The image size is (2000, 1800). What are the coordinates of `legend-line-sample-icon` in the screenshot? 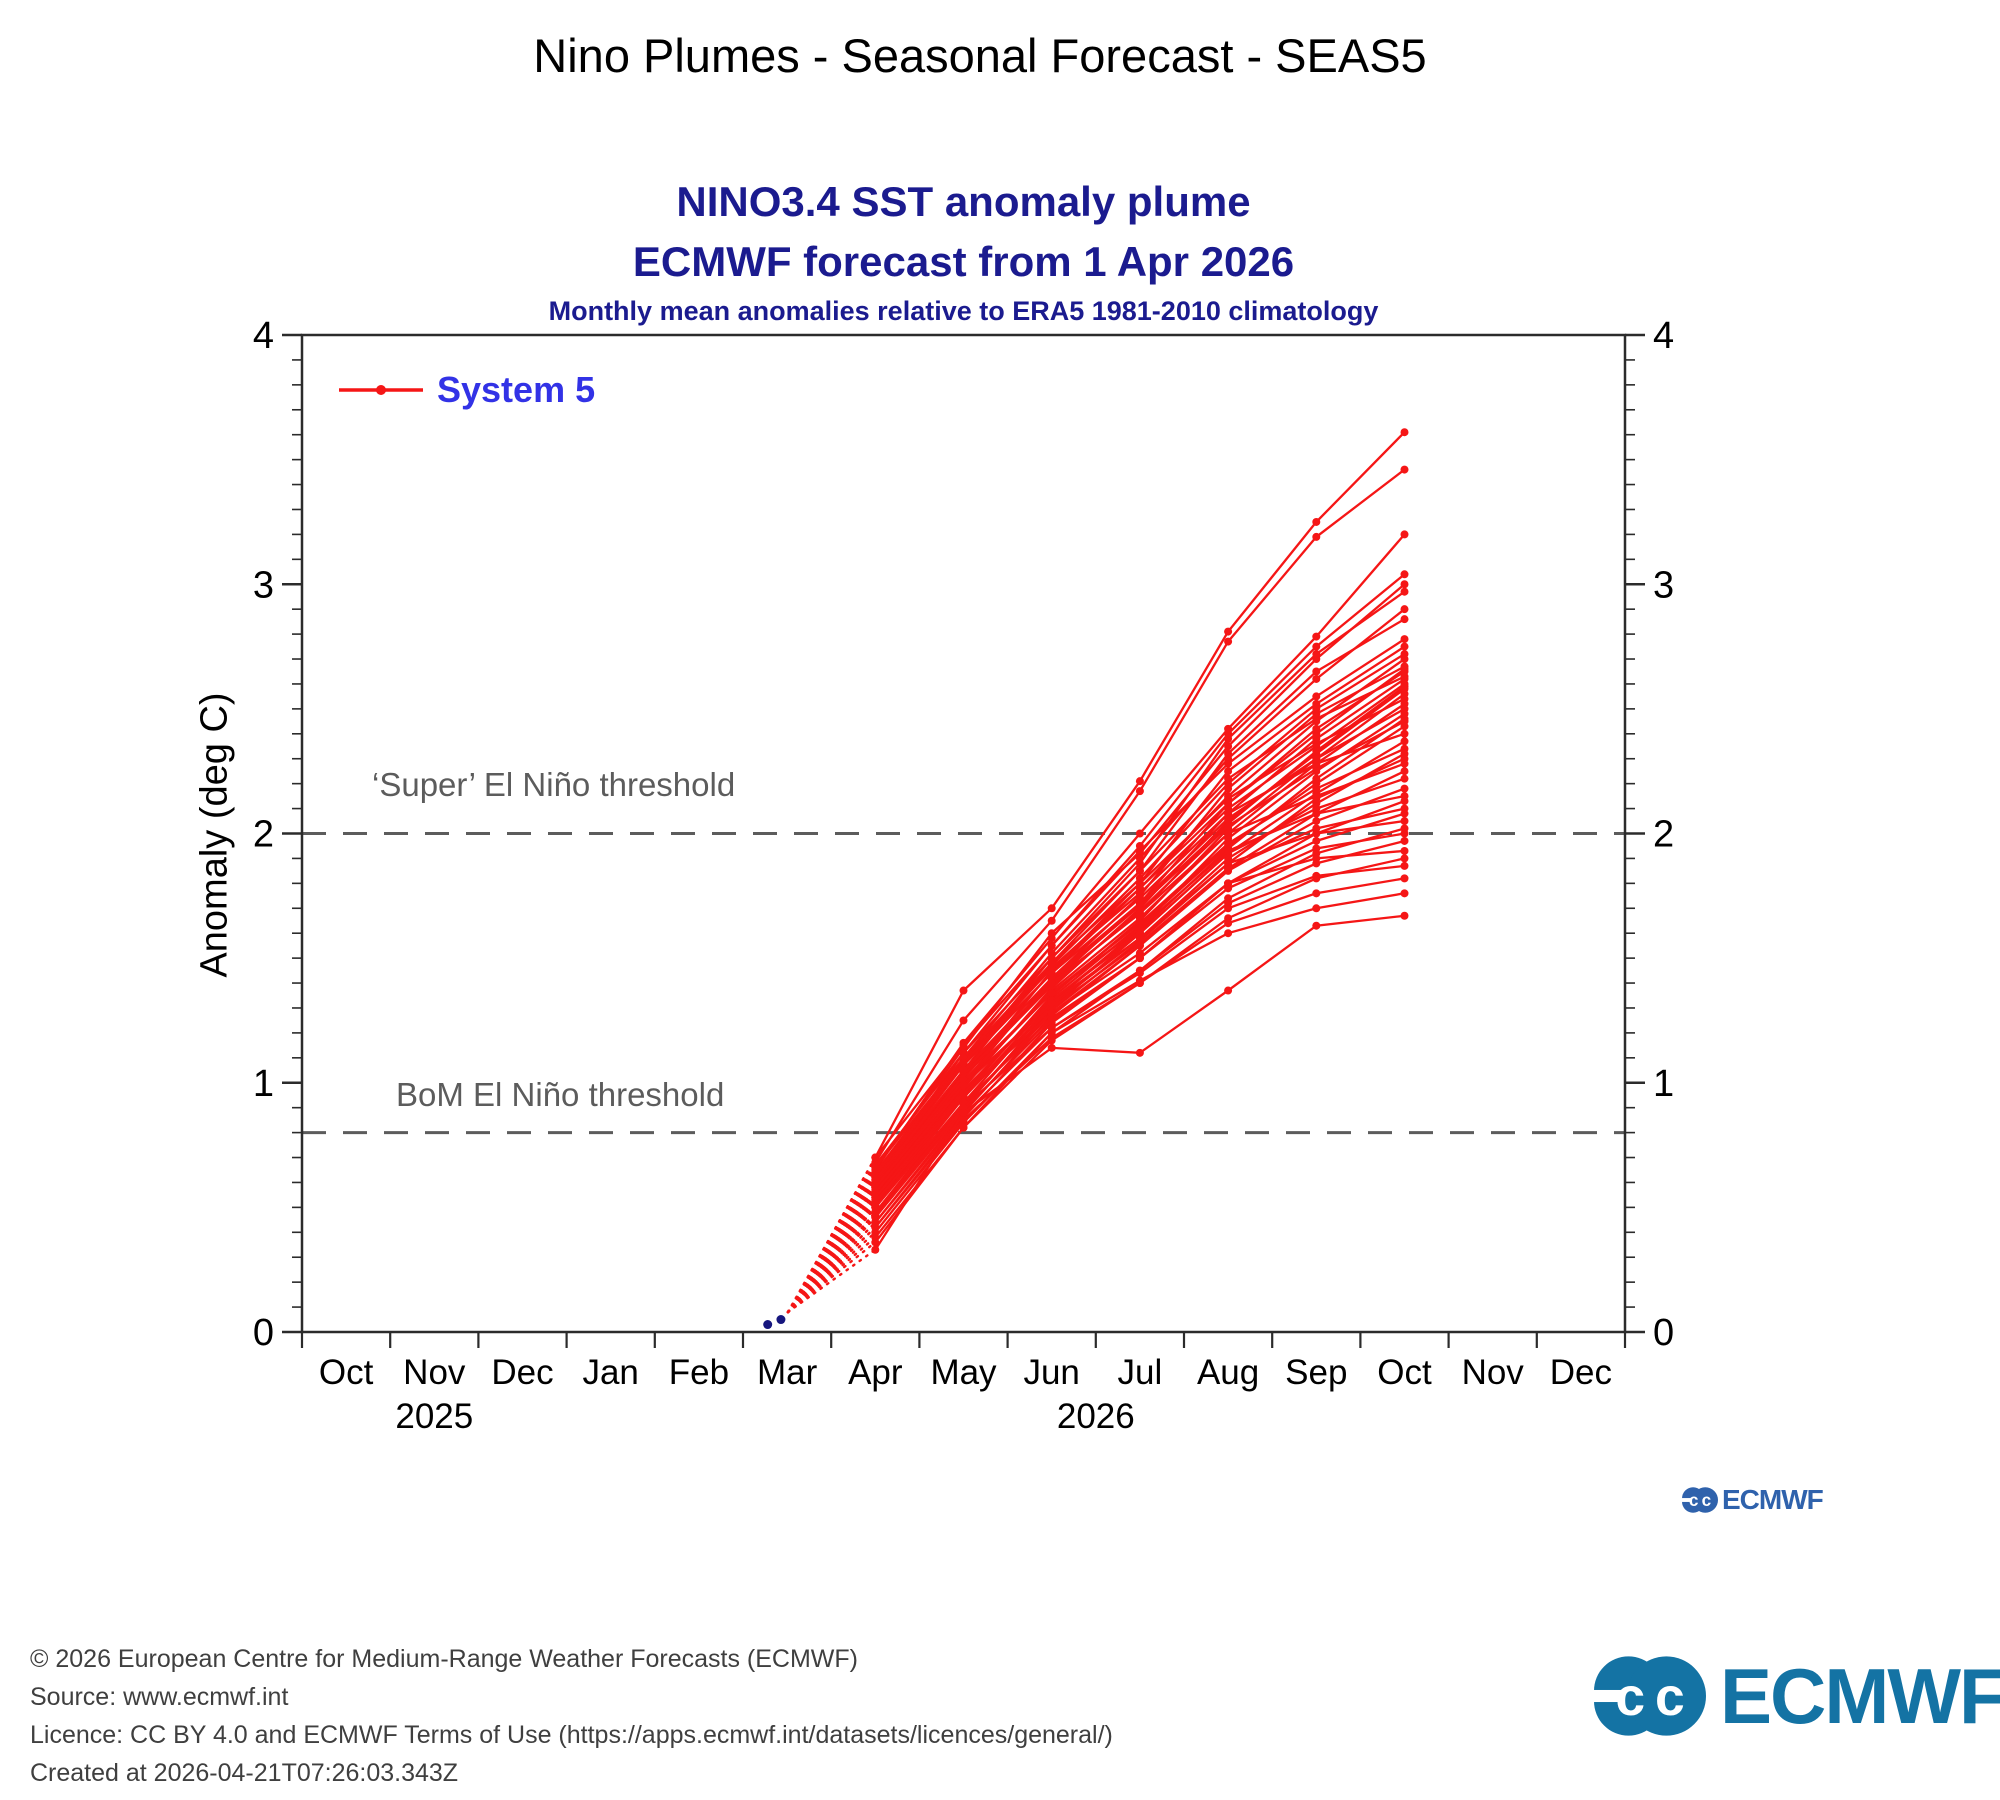 It's located at (381, 390).